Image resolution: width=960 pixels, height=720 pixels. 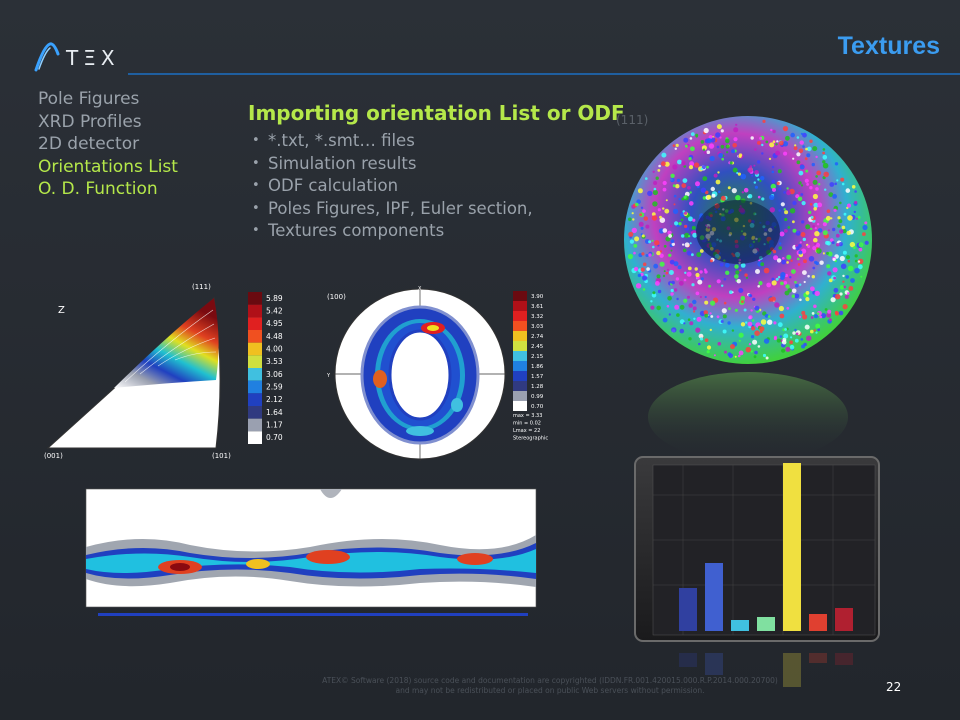 What do you see at coordinates (420, 289) in the screenshot?
I see `pole-figure-x-label: X` at bounding box center [420, 289].